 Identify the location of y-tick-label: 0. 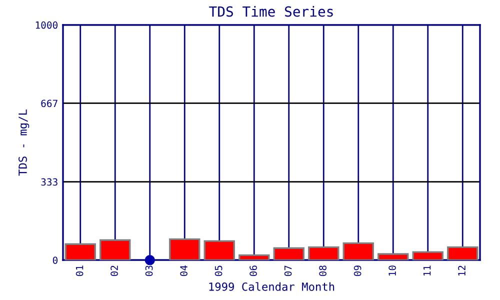
(55, 260).